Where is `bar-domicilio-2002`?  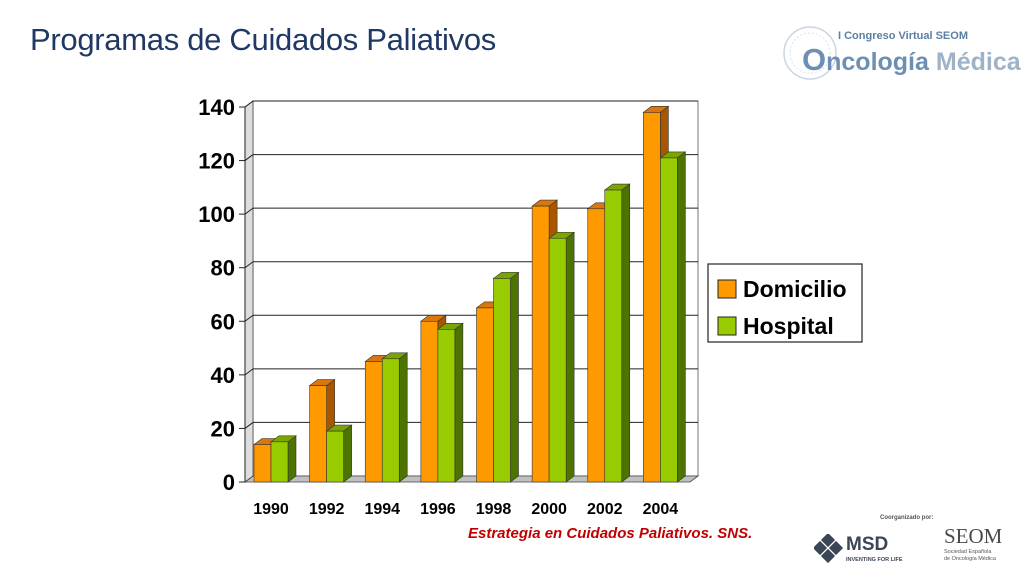
bar-domicilio-2002 is located at coordinates (596, 345).